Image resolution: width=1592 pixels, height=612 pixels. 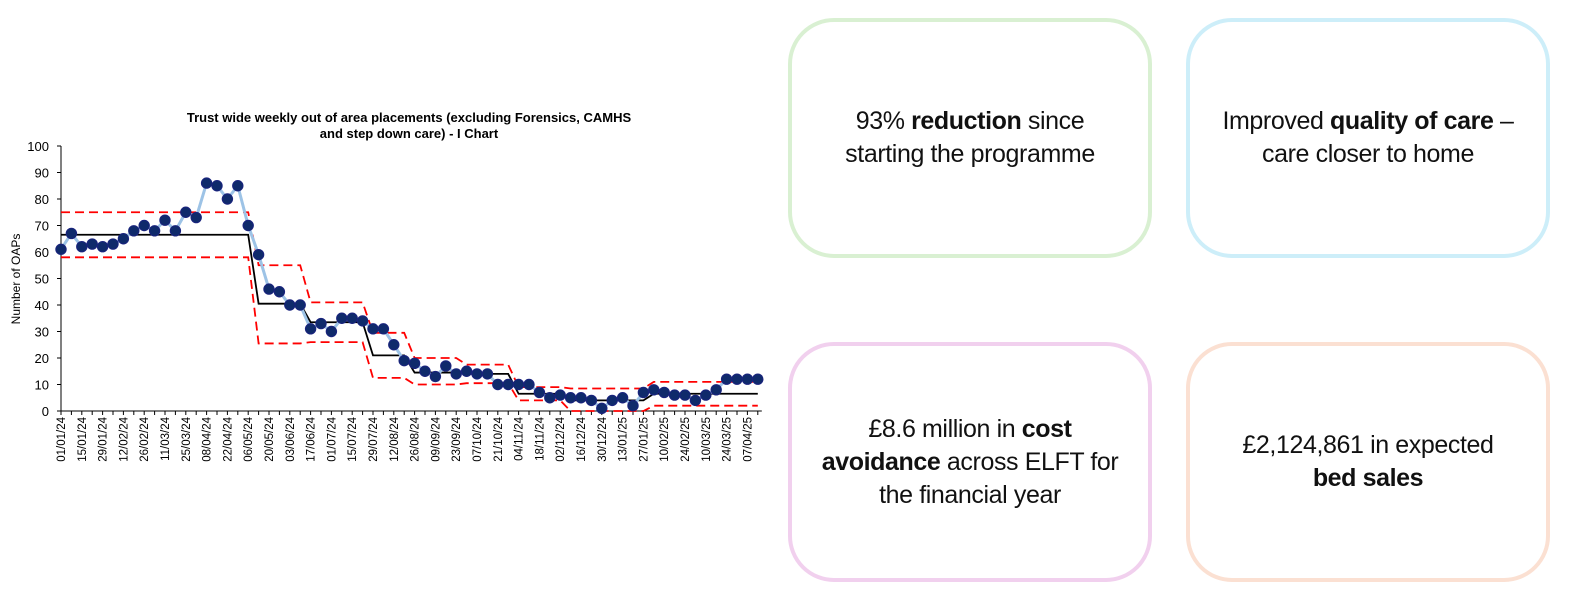 I want to click on card-text-bold: cost avoidance, so click(x=946, y=445).